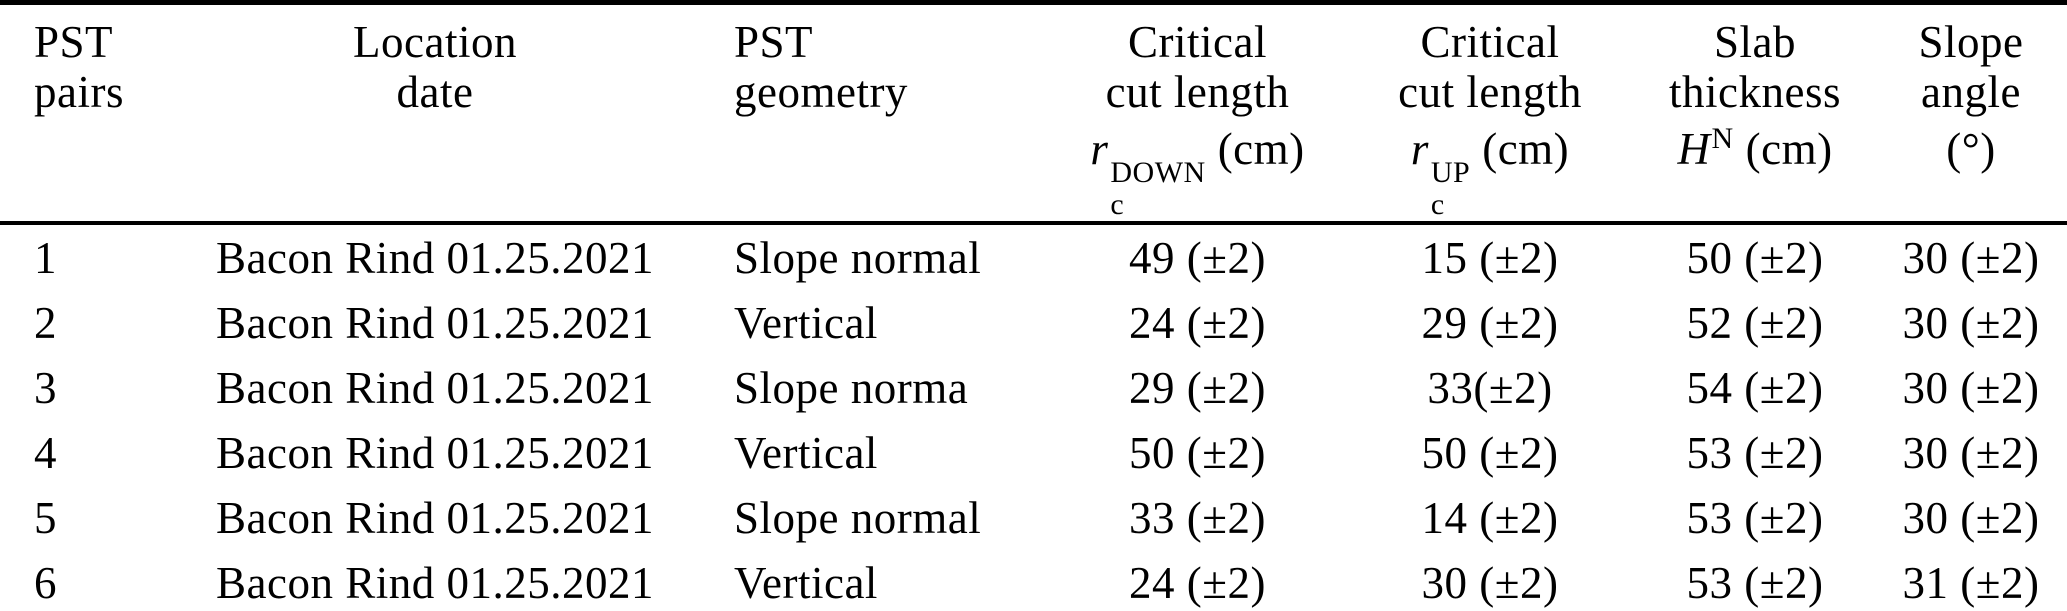 The image size is (2067, 611). Describe the element at coordinates (1490, 452) in the screenshot. I see `cell-rc-up: 50 (±2)` at that location.